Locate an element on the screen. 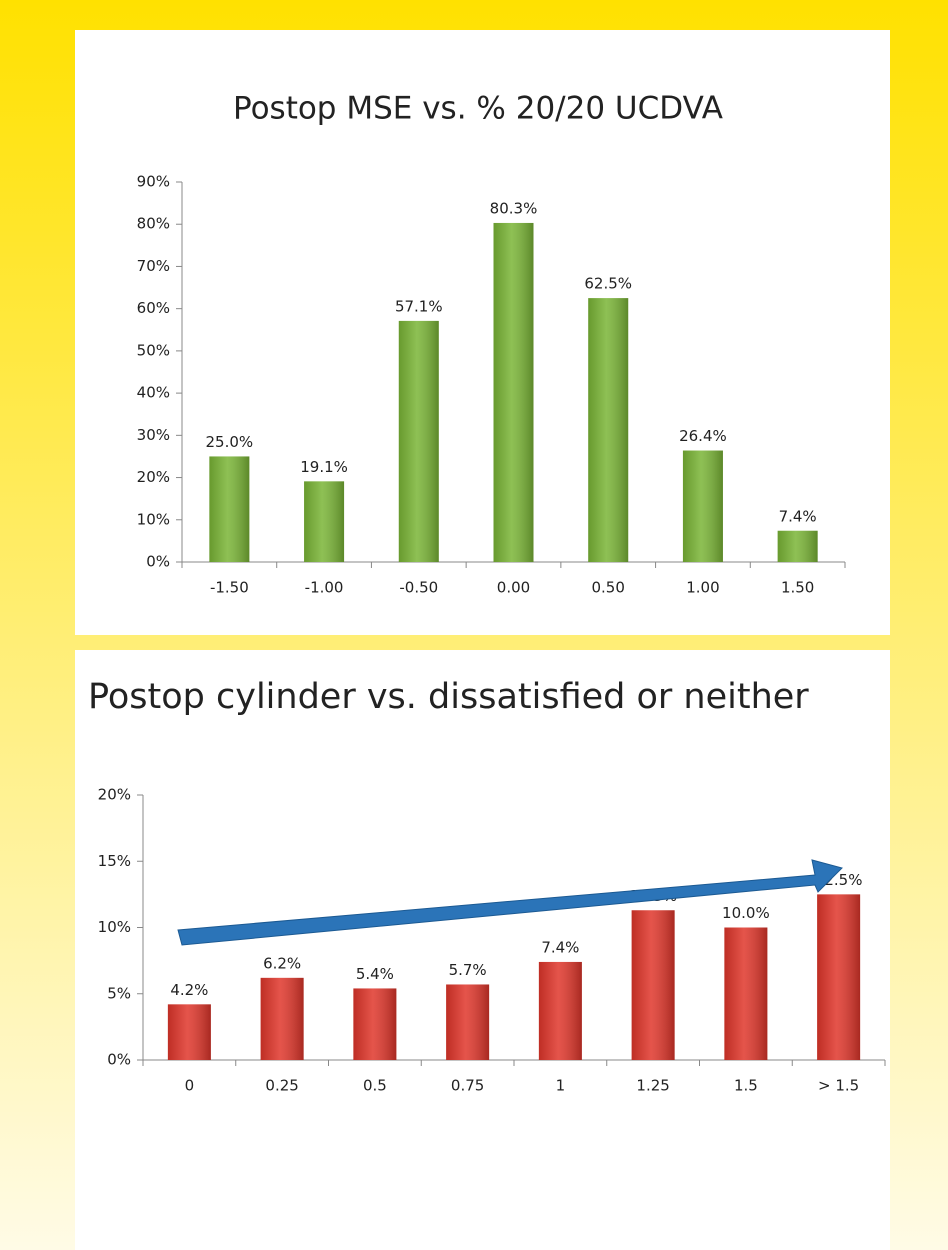  x-tick-label: > 1.5 is located at coordinates (838, 1086).